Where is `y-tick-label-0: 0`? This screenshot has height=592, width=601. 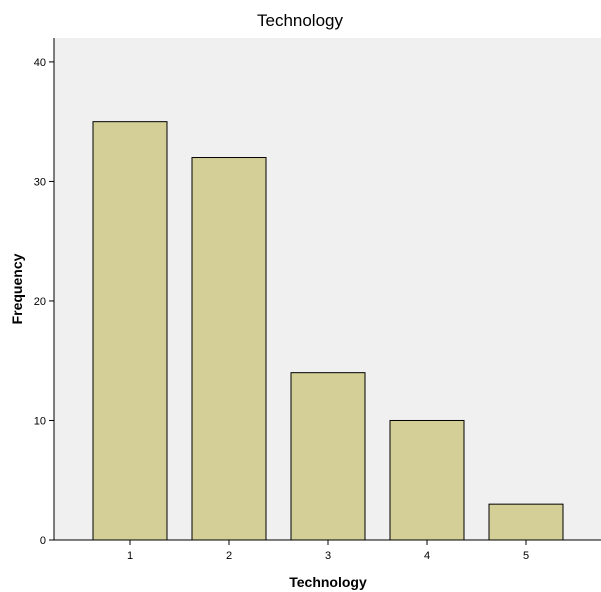
y-tick-label-0: 0 is located at coordinates (43, 541).